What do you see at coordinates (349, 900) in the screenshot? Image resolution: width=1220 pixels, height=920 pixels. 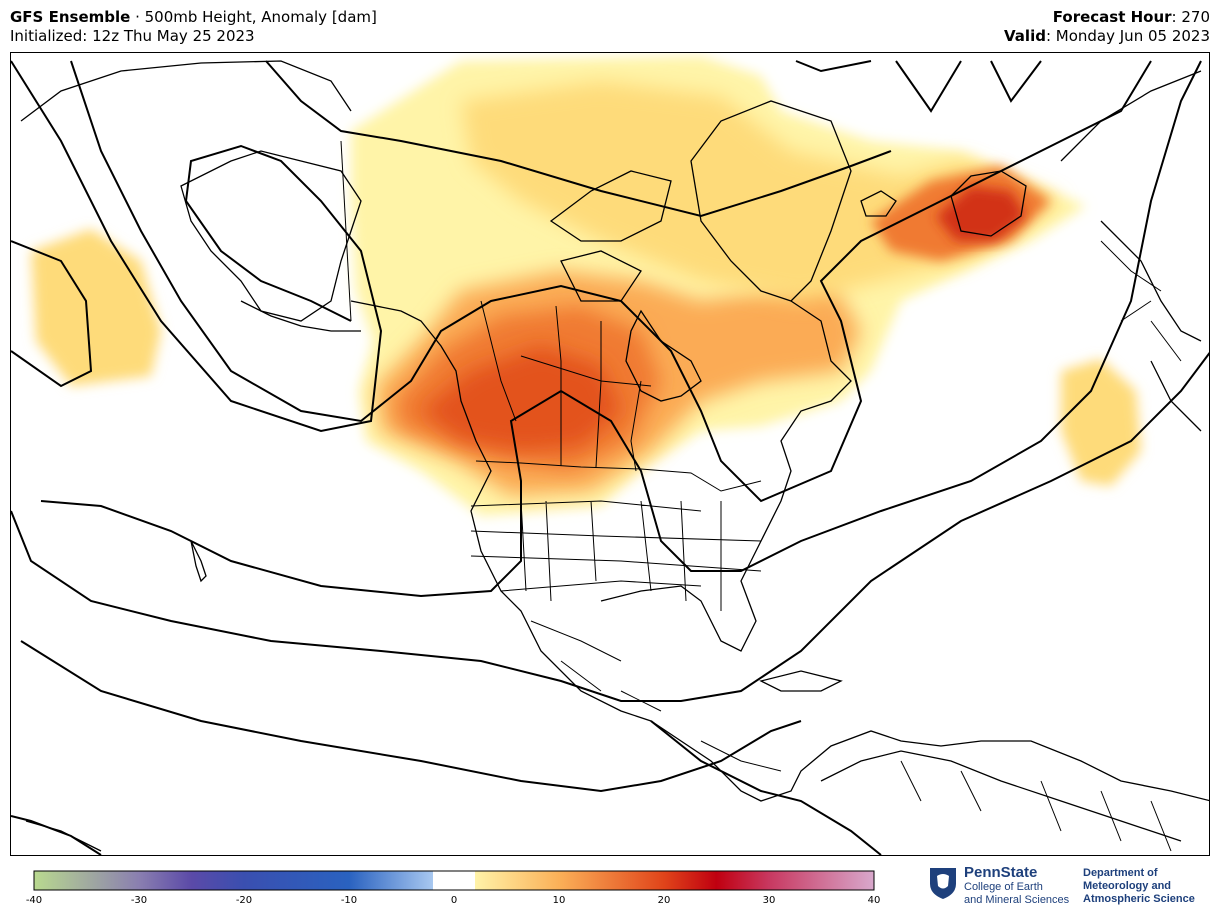 I see `colorbar-tick-label: -10` at bounding box center [349, 900].